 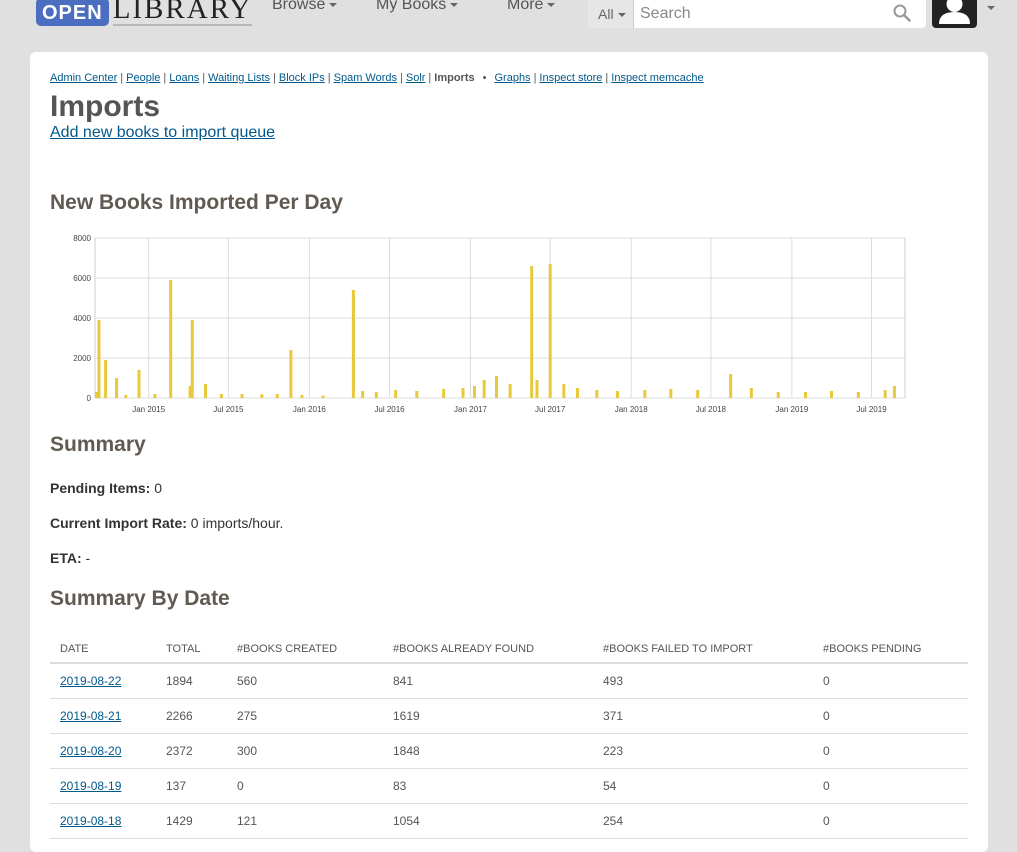 What do you see at coordinates (703, 681) in the screenshot?
I see `cell-failed: 493` at bounding box center [703, 681].